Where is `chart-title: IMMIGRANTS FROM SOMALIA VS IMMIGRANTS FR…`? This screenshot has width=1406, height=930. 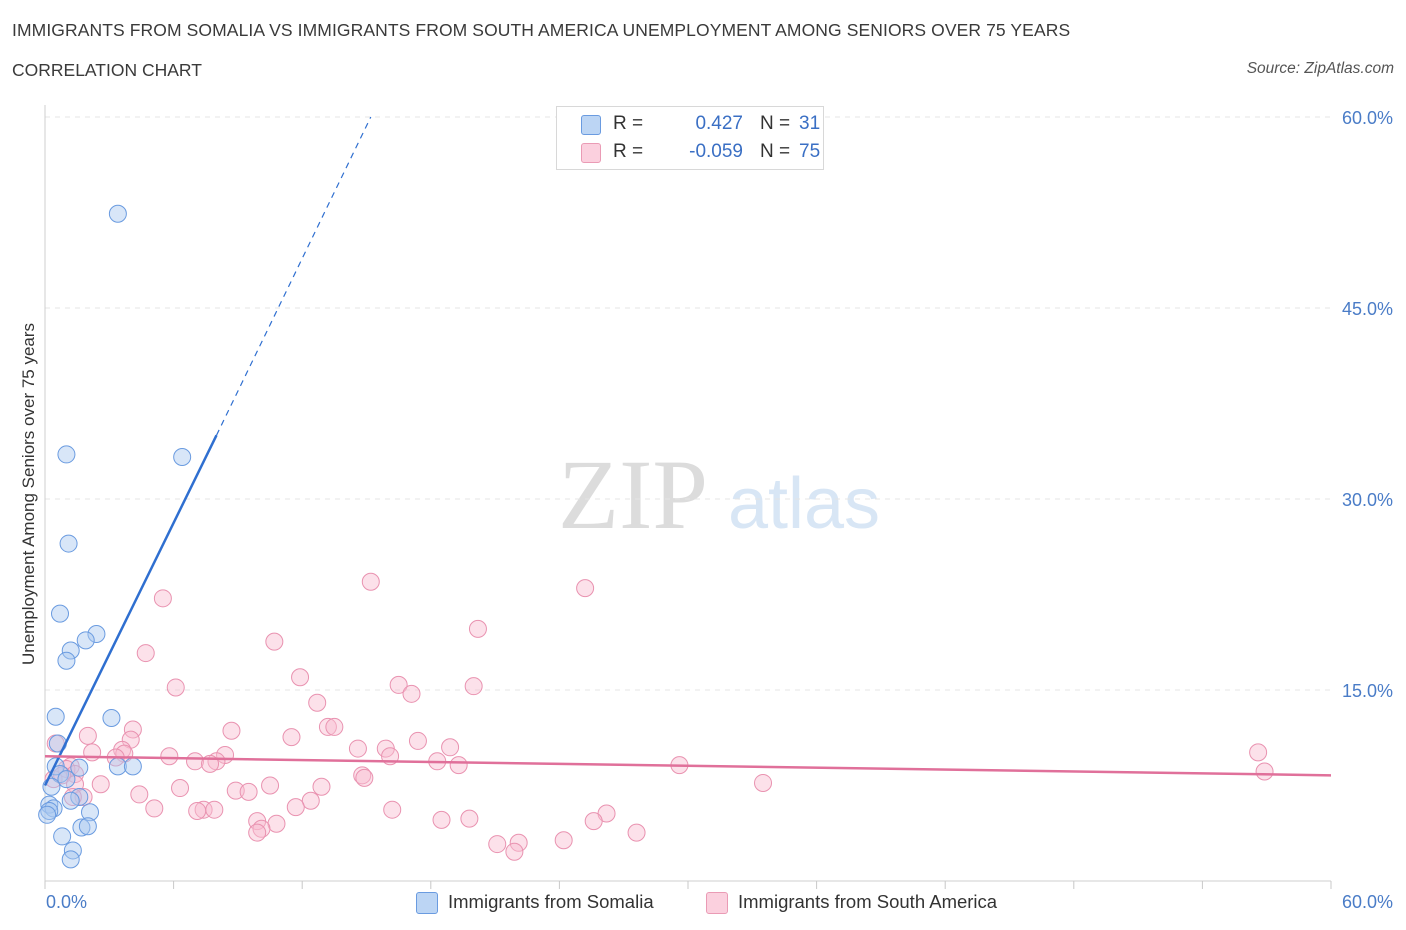
chart-title: IMMIGRANTS FROM SOMALIA VS IMMIGRANTS FR… is located at coordinates (541, 30).